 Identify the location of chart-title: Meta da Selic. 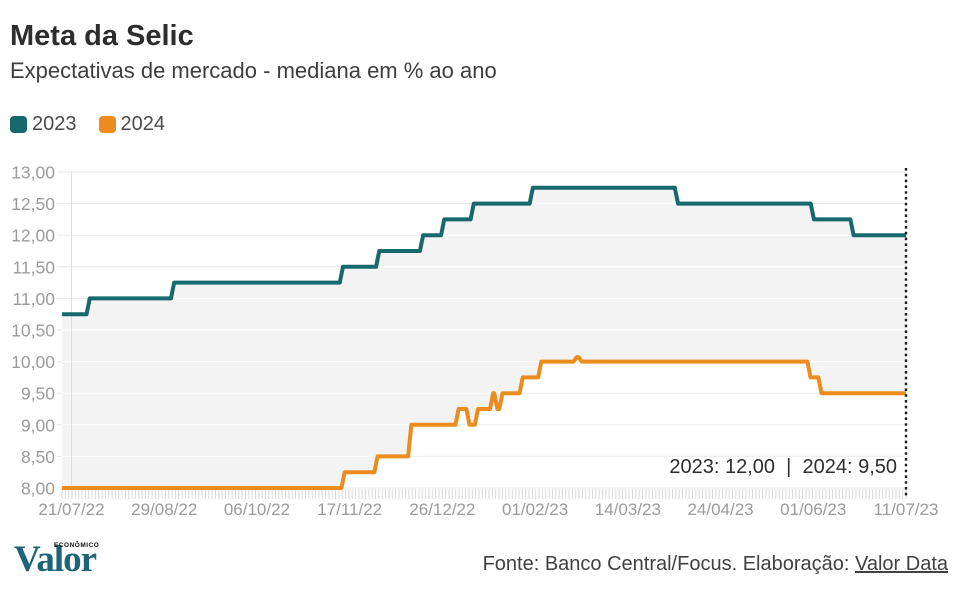
(102, 36).